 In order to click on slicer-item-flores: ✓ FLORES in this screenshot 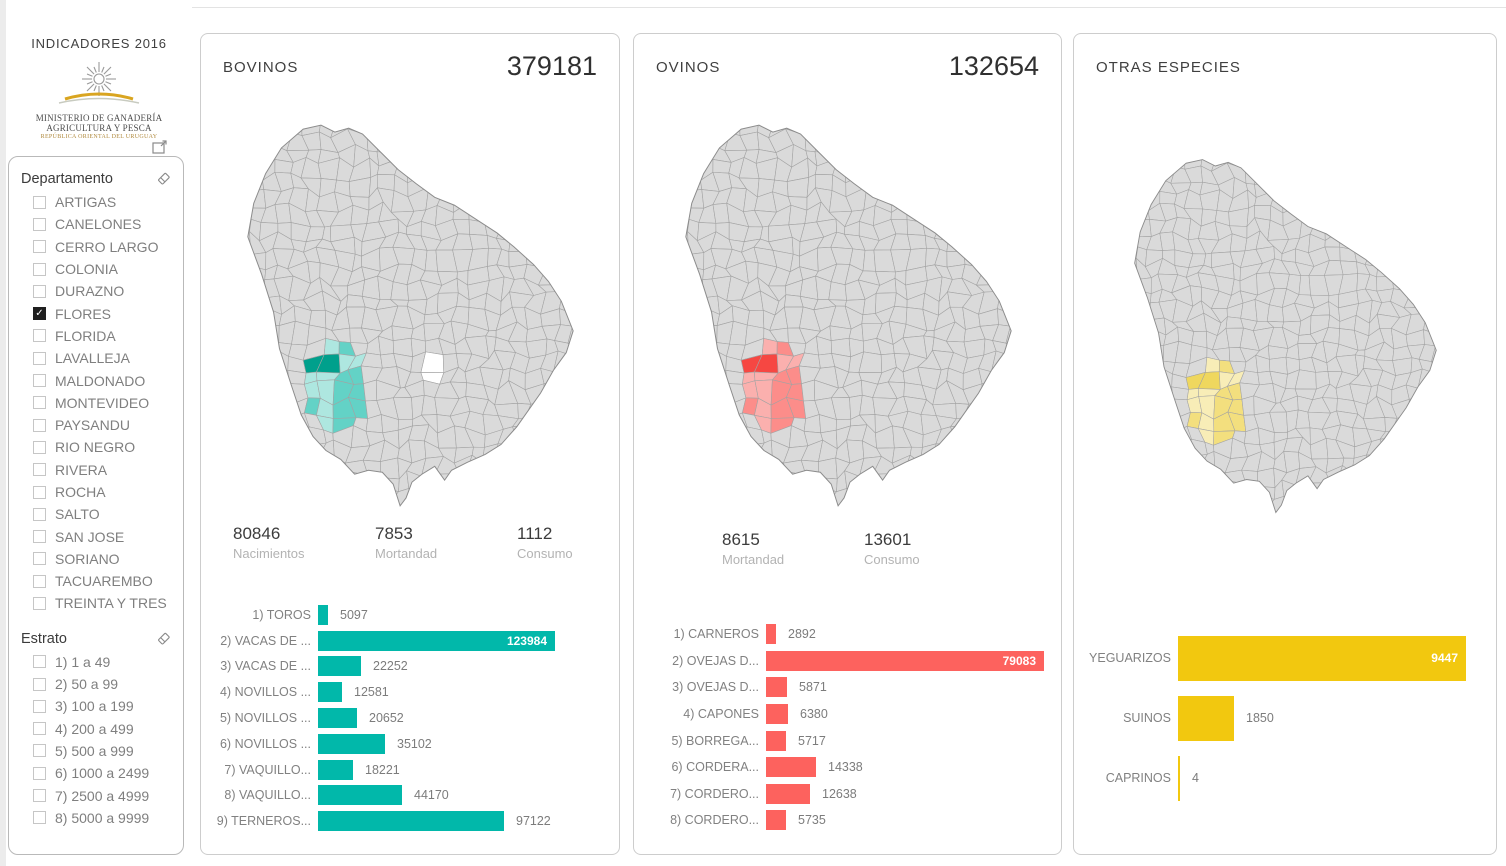, I will do `click(97, 313)`.